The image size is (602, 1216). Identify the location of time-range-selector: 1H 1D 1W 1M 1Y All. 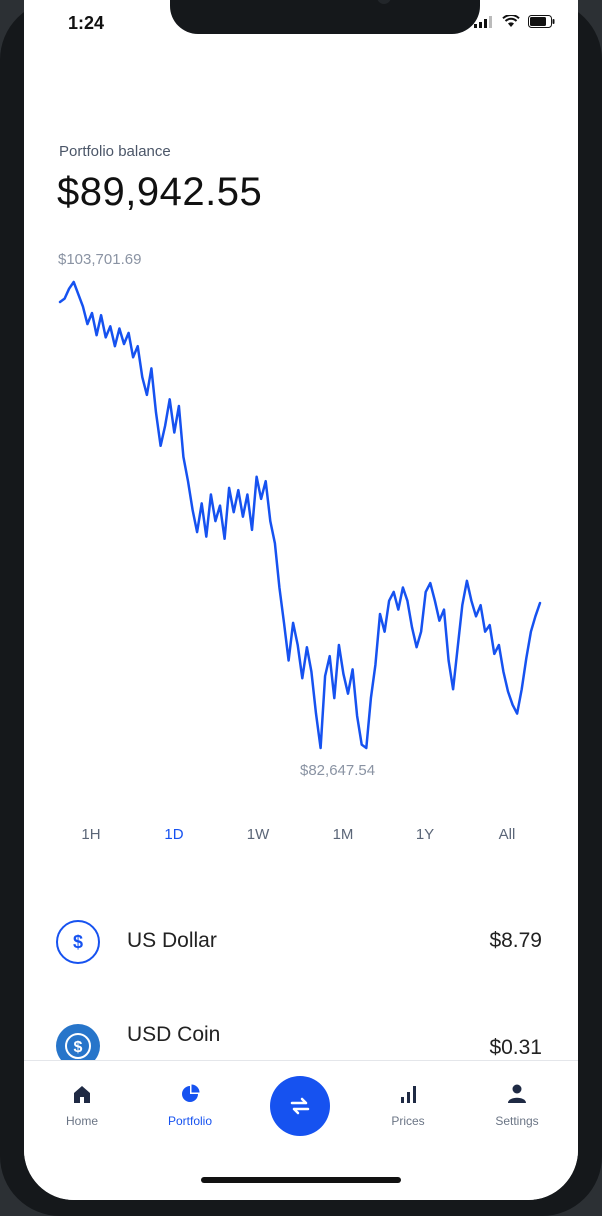
(301, 838).